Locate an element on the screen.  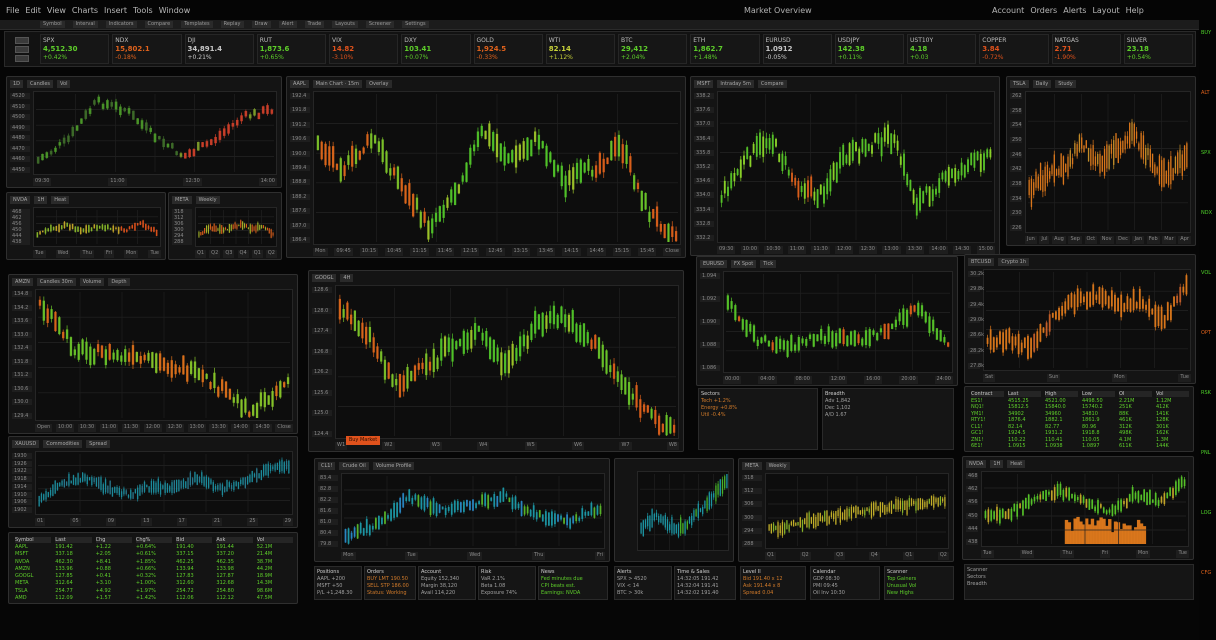
panel-tab: META is located at coordinates (182, 200).